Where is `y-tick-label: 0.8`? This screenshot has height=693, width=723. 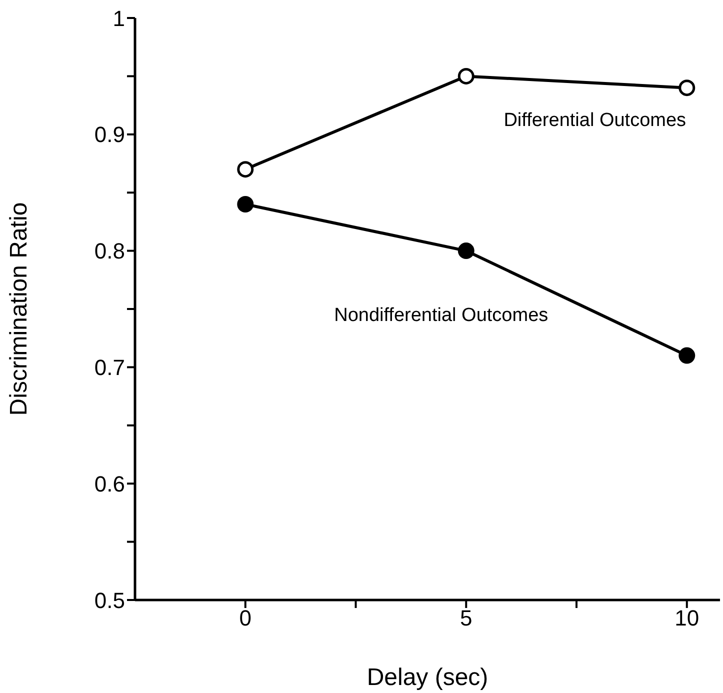
y-tick-label: 0.8 is located at coordinates (109, 251).